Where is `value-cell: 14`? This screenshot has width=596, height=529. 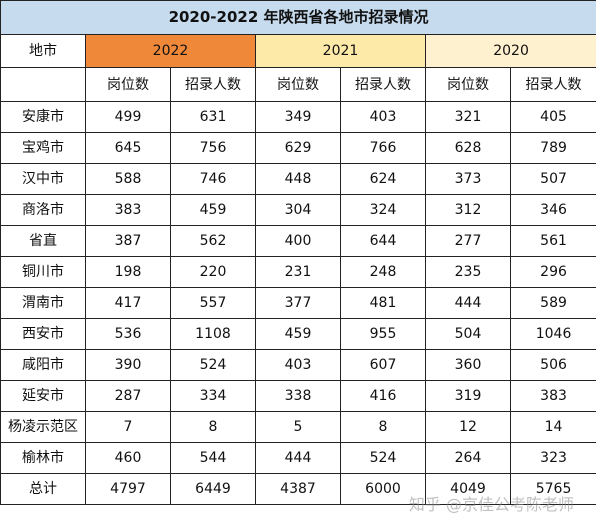 value-cell: 14 is located at coordinates (552, 427).